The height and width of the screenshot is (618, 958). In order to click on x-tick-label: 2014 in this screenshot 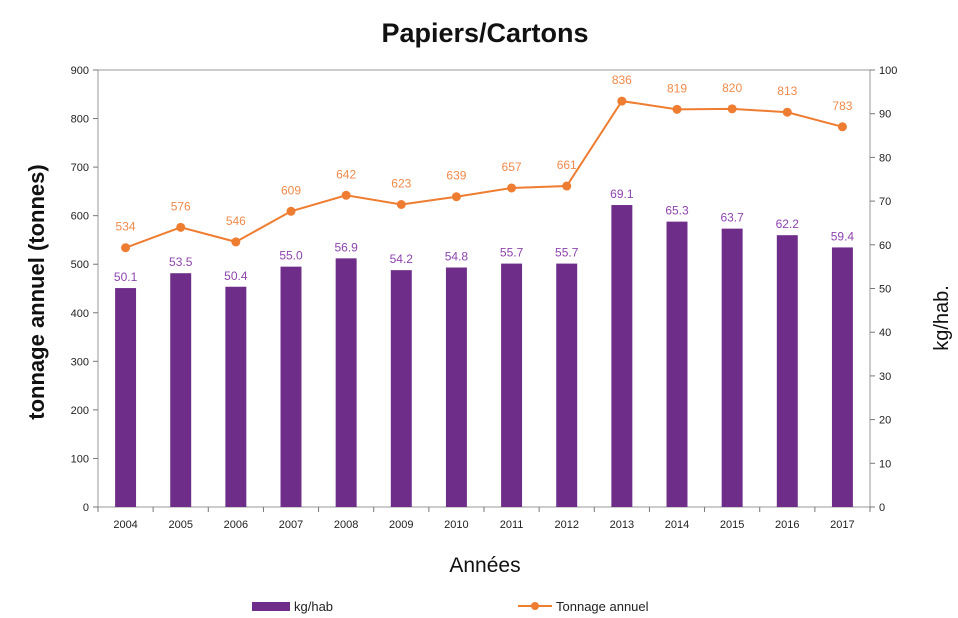, I will do `click(677, 525)`.